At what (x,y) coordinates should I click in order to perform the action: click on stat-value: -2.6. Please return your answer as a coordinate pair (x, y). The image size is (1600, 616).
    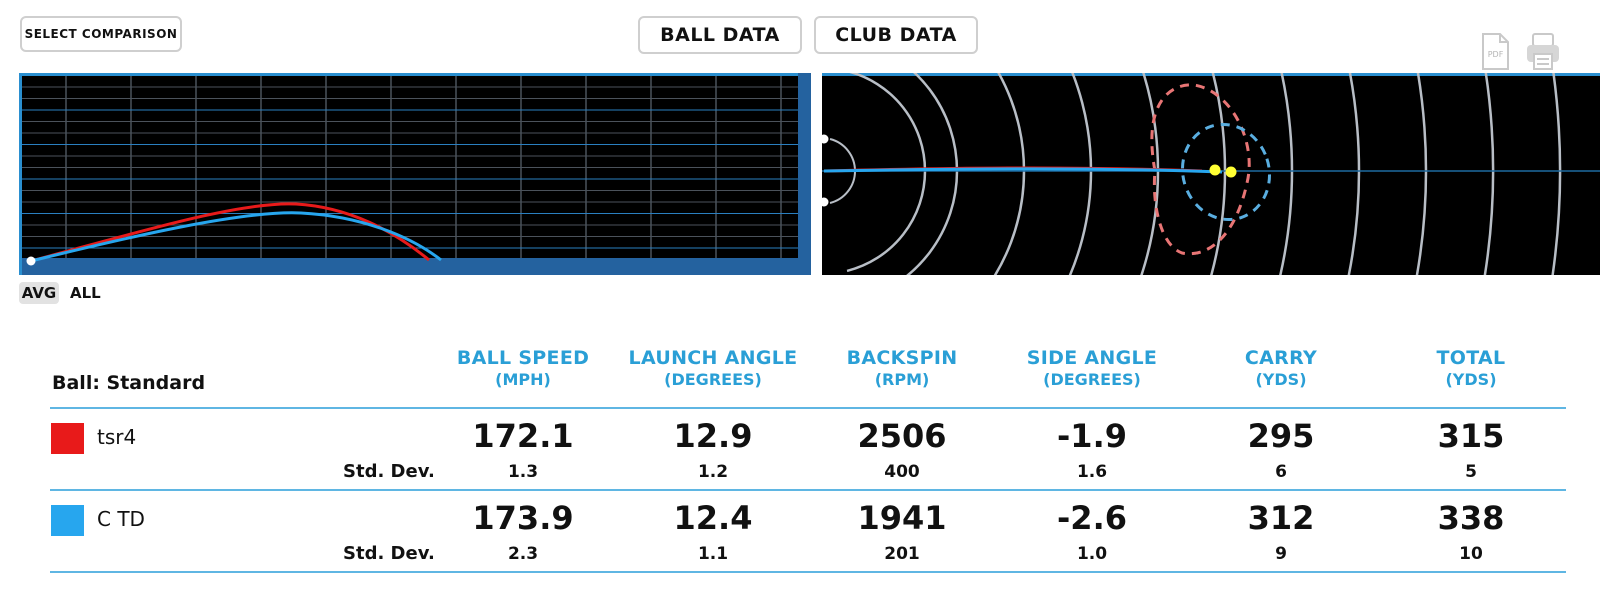
    Looking at the image, I should click on (1092, 518).